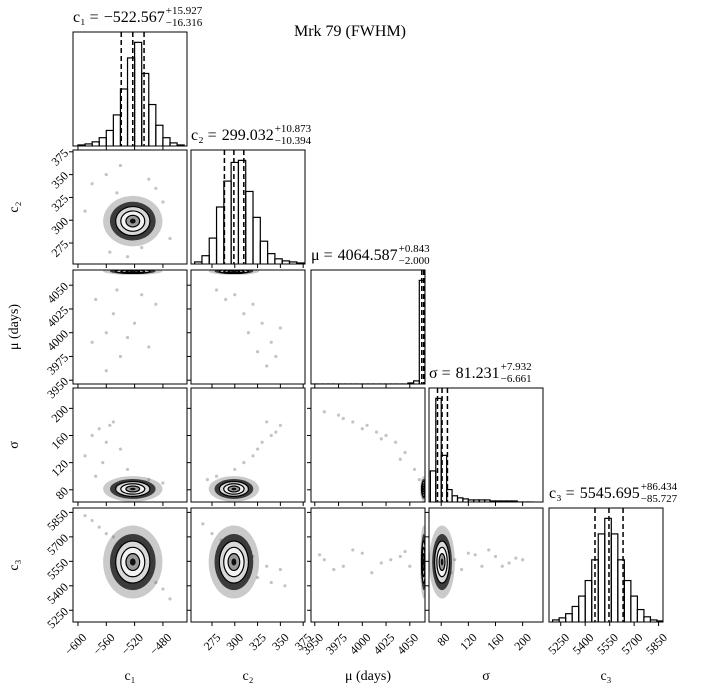  I want to click on parameter-median: 299.032, so click(248, 135).